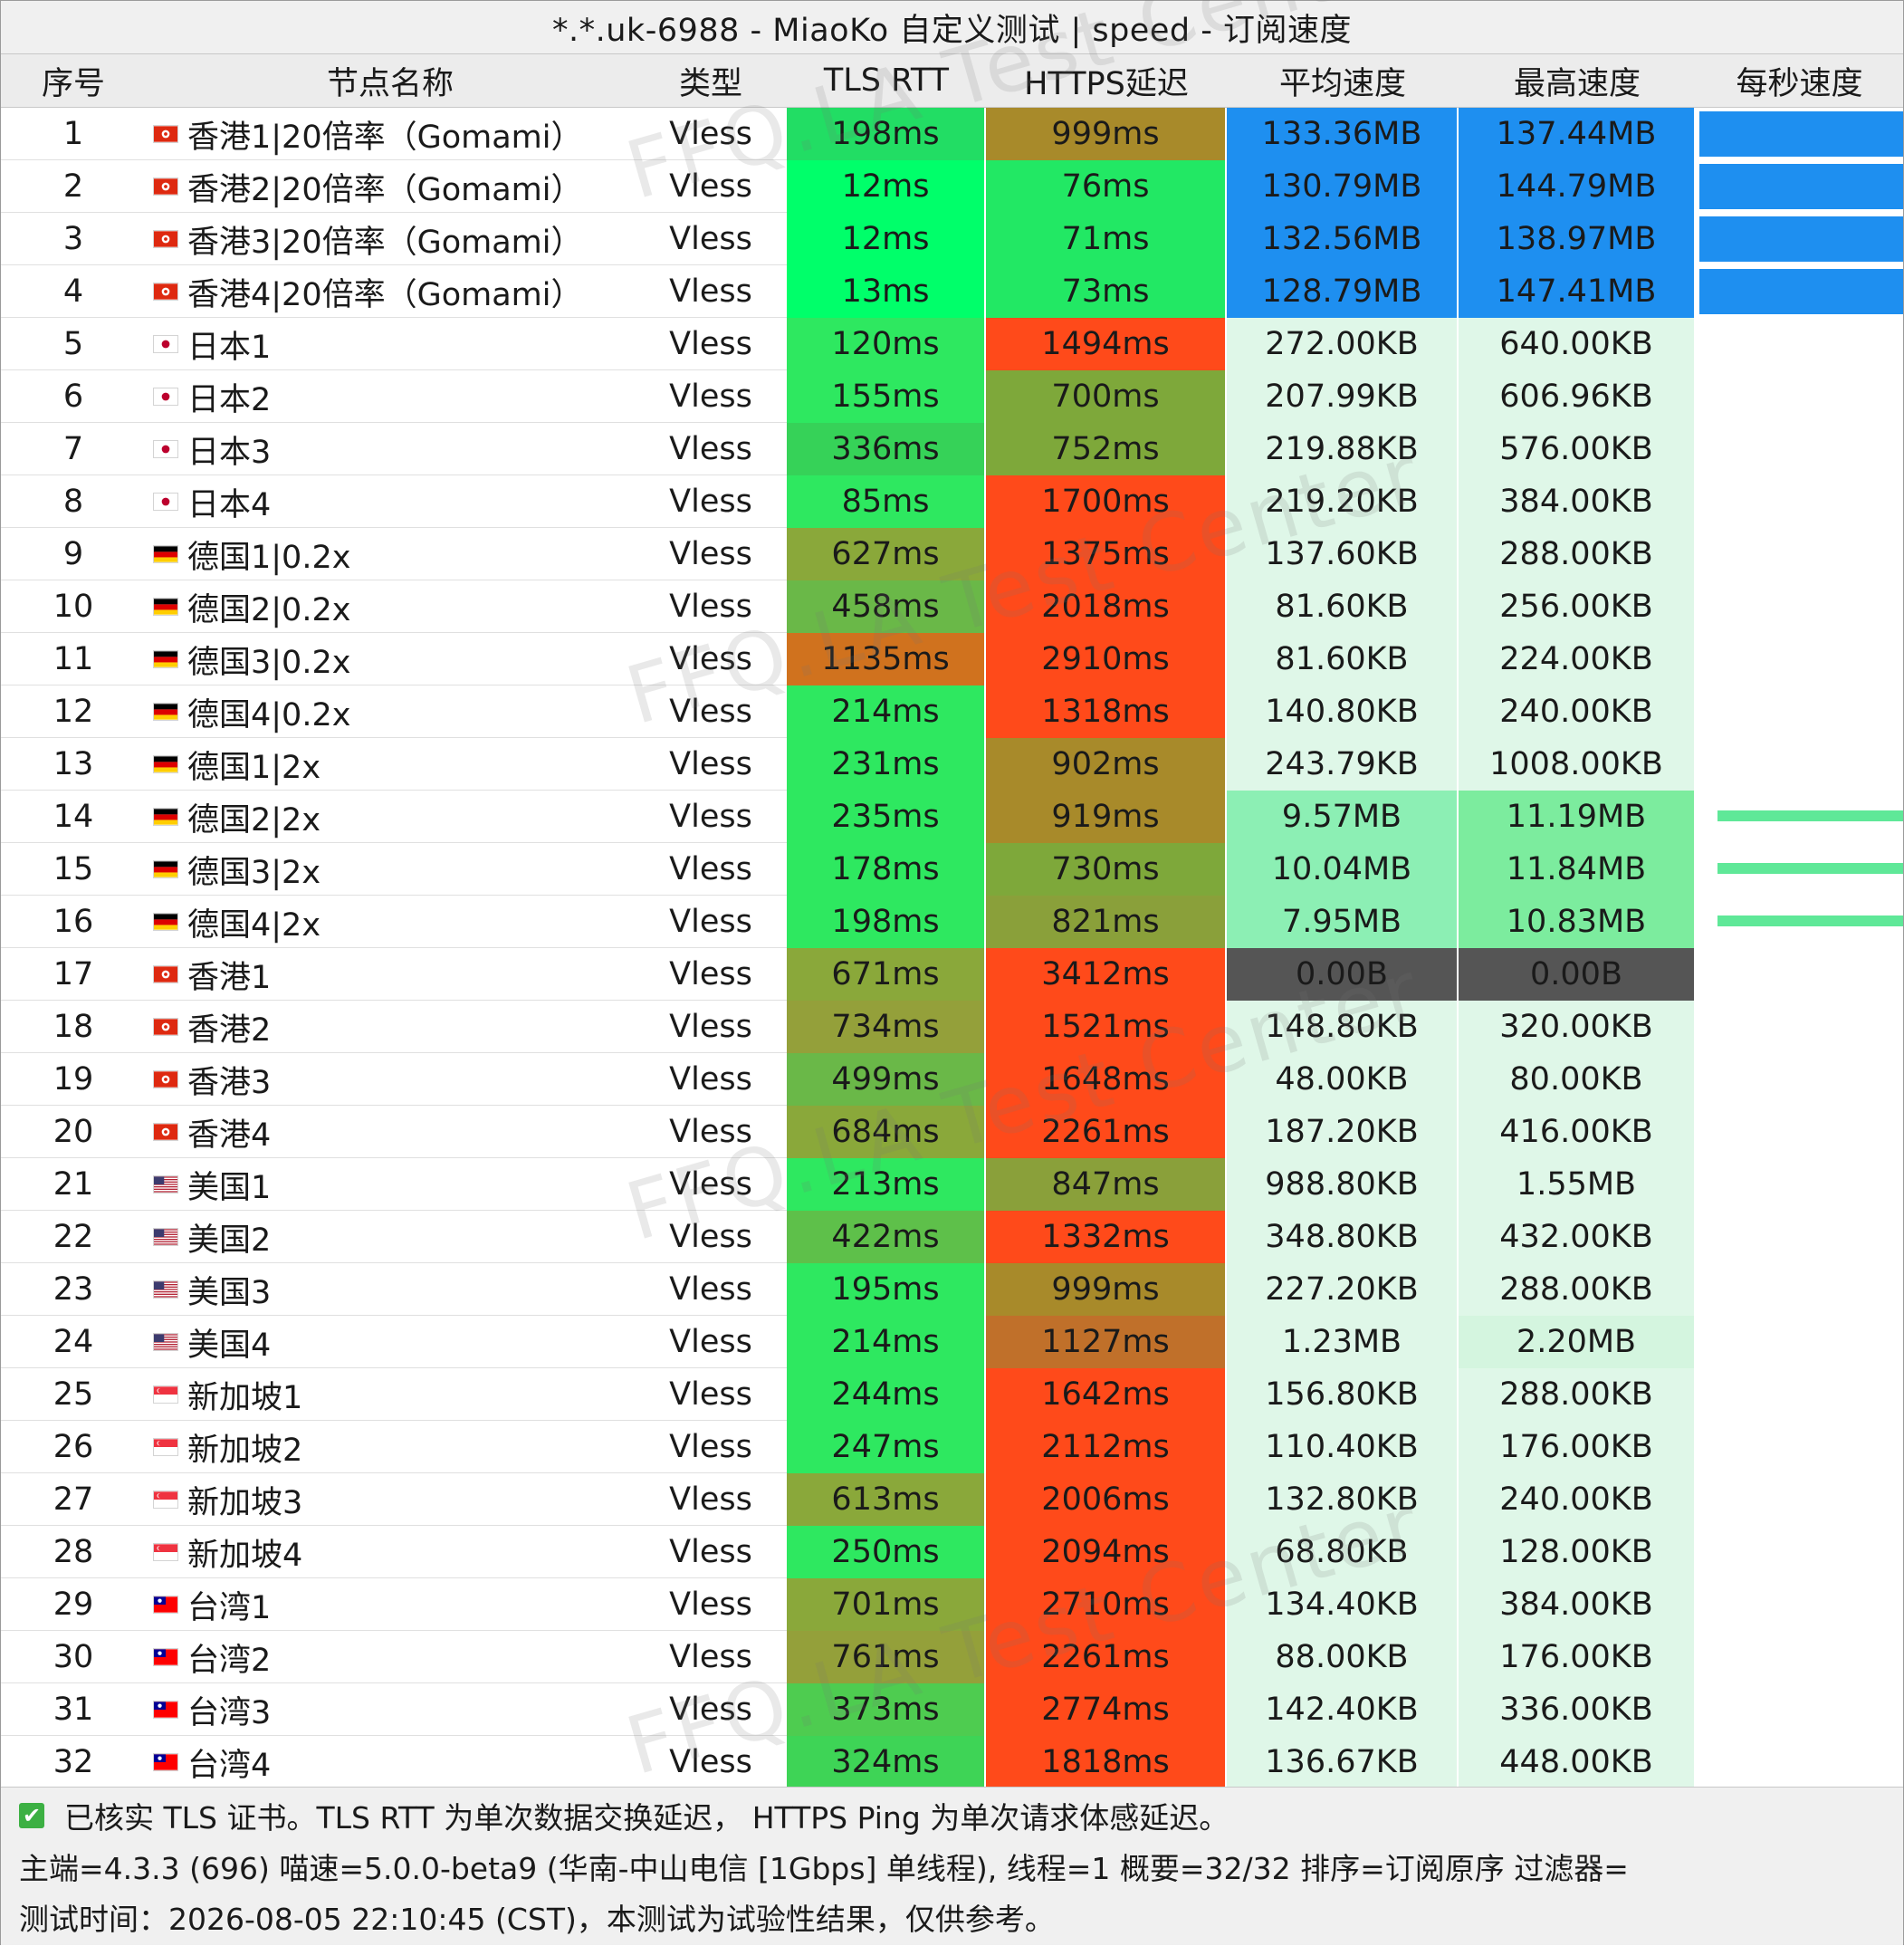 This screenshot has height=1946, width=1904. I want to click on node-name-label: 香港2|20倍率（Gomami）, so click(385, 189).